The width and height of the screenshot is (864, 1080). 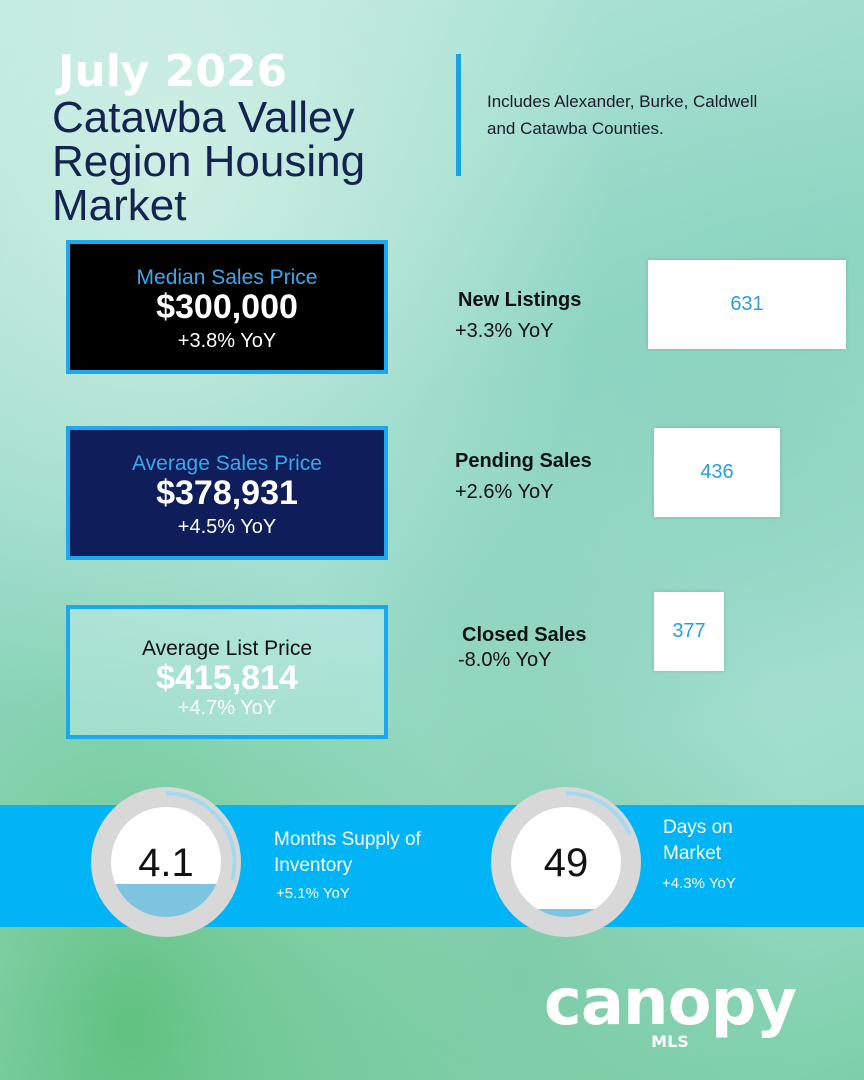 What do you see at coordinates (504, 331) in the screenshot?
I see `stat-change: +3.3% YoY` at bounding box center [504, 331].